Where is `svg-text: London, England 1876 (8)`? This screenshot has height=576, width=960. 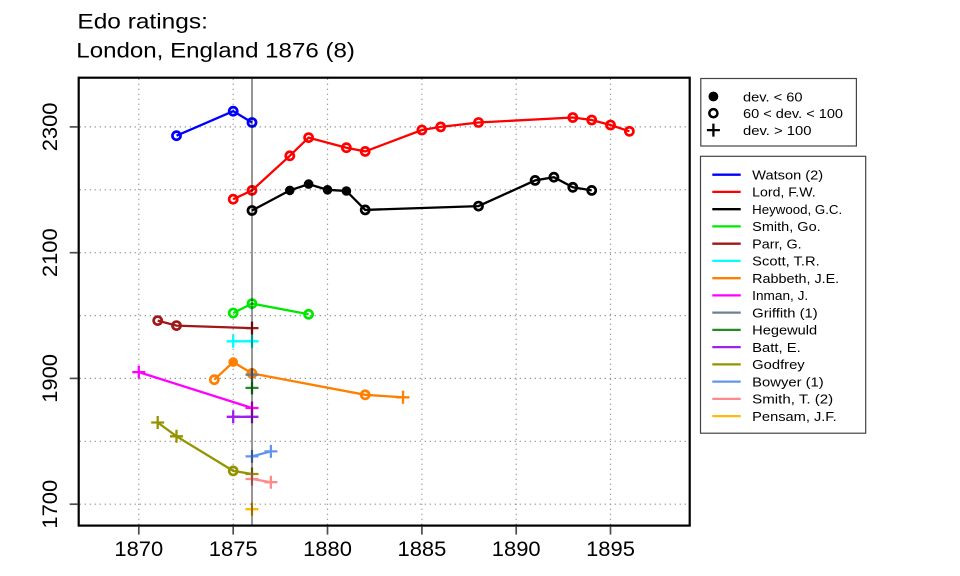 svg-text: London, England 1876 (8) is located at coordinates (215, 50).